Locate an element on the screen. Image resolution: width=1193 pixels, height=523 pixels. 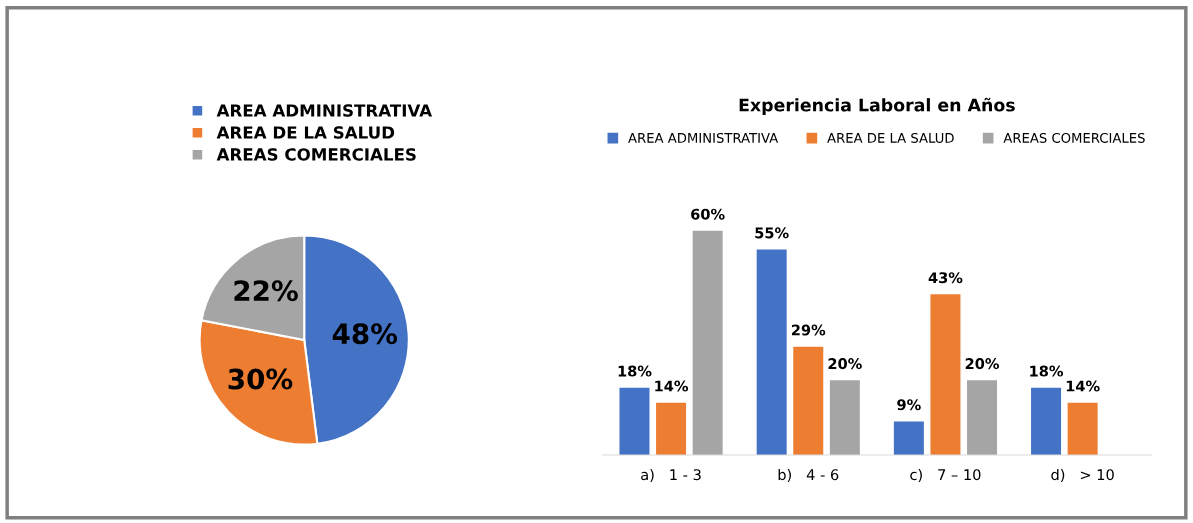
data-label: 55% is located at coordinates (772, 233).